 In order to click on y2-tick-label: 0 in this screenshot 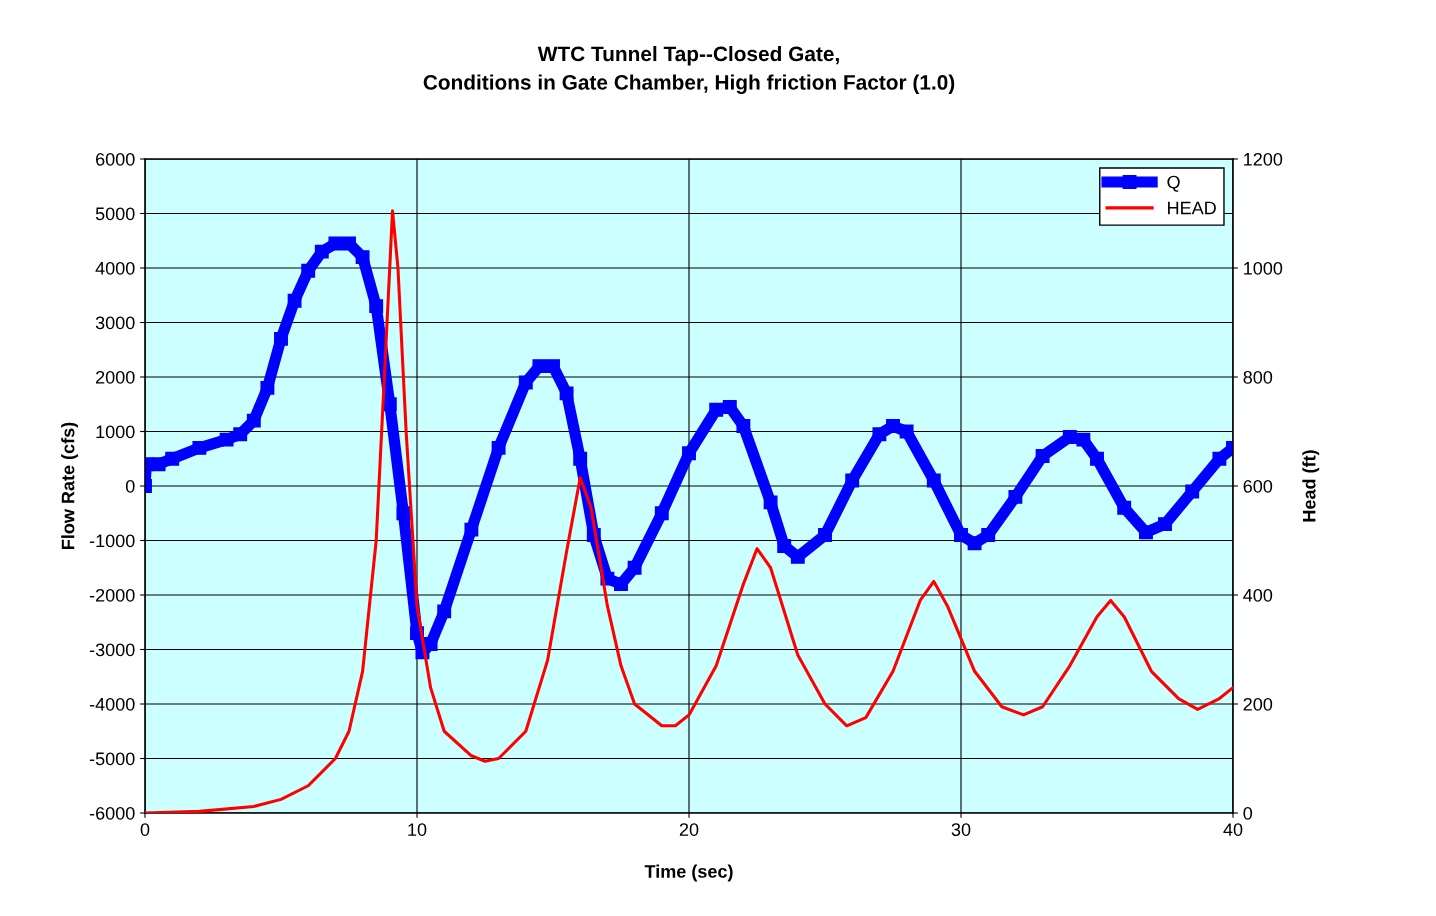, I will do `click(1248, 813)`.